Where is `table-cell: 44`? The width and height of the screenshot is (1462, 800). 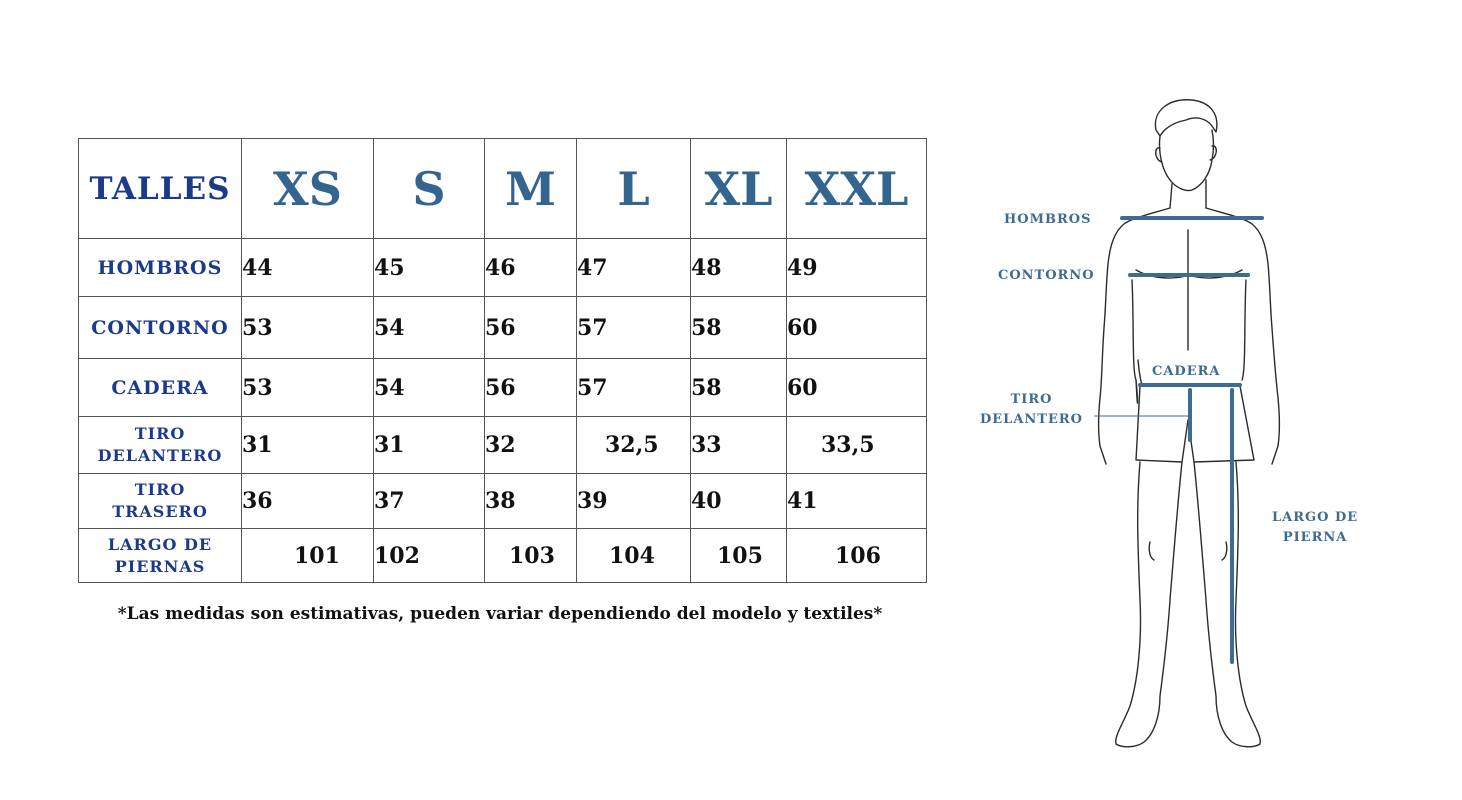 table-cell: 44 is located at coordinates (307, 267).